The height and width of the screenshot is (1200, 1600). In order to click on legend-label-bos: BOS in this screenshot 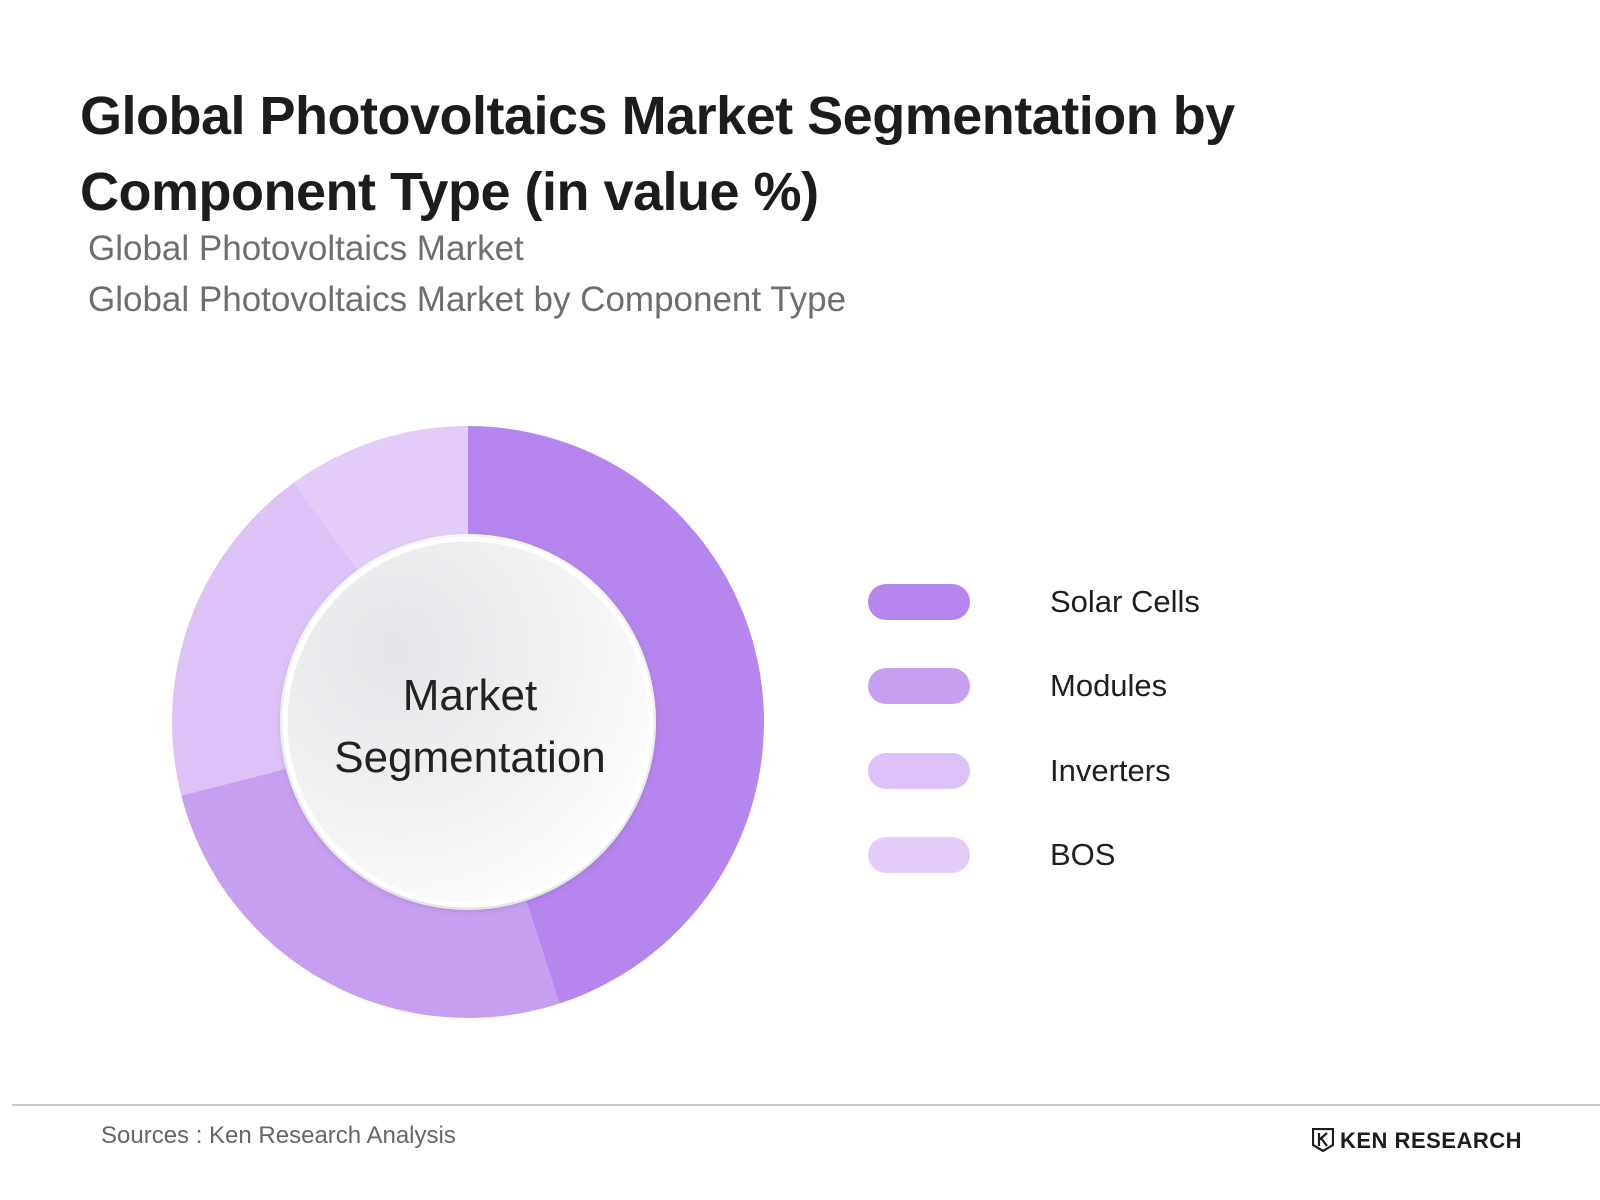, I will do `click(1083, 854)`.